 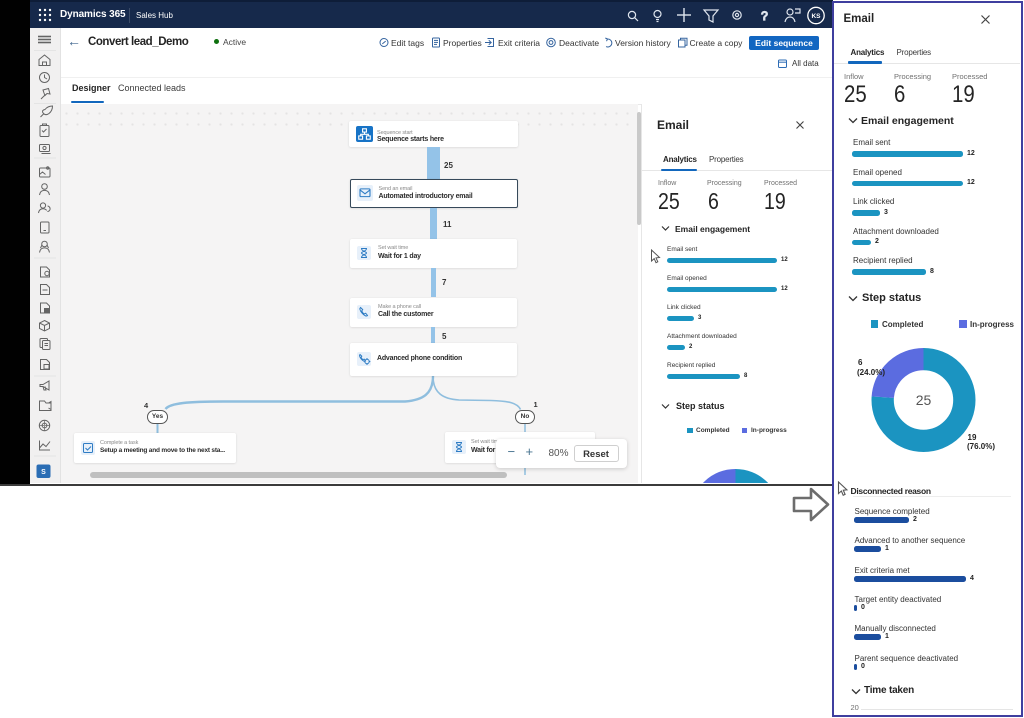 I want to click on svg-text: KS, so click(x=816, y=16).